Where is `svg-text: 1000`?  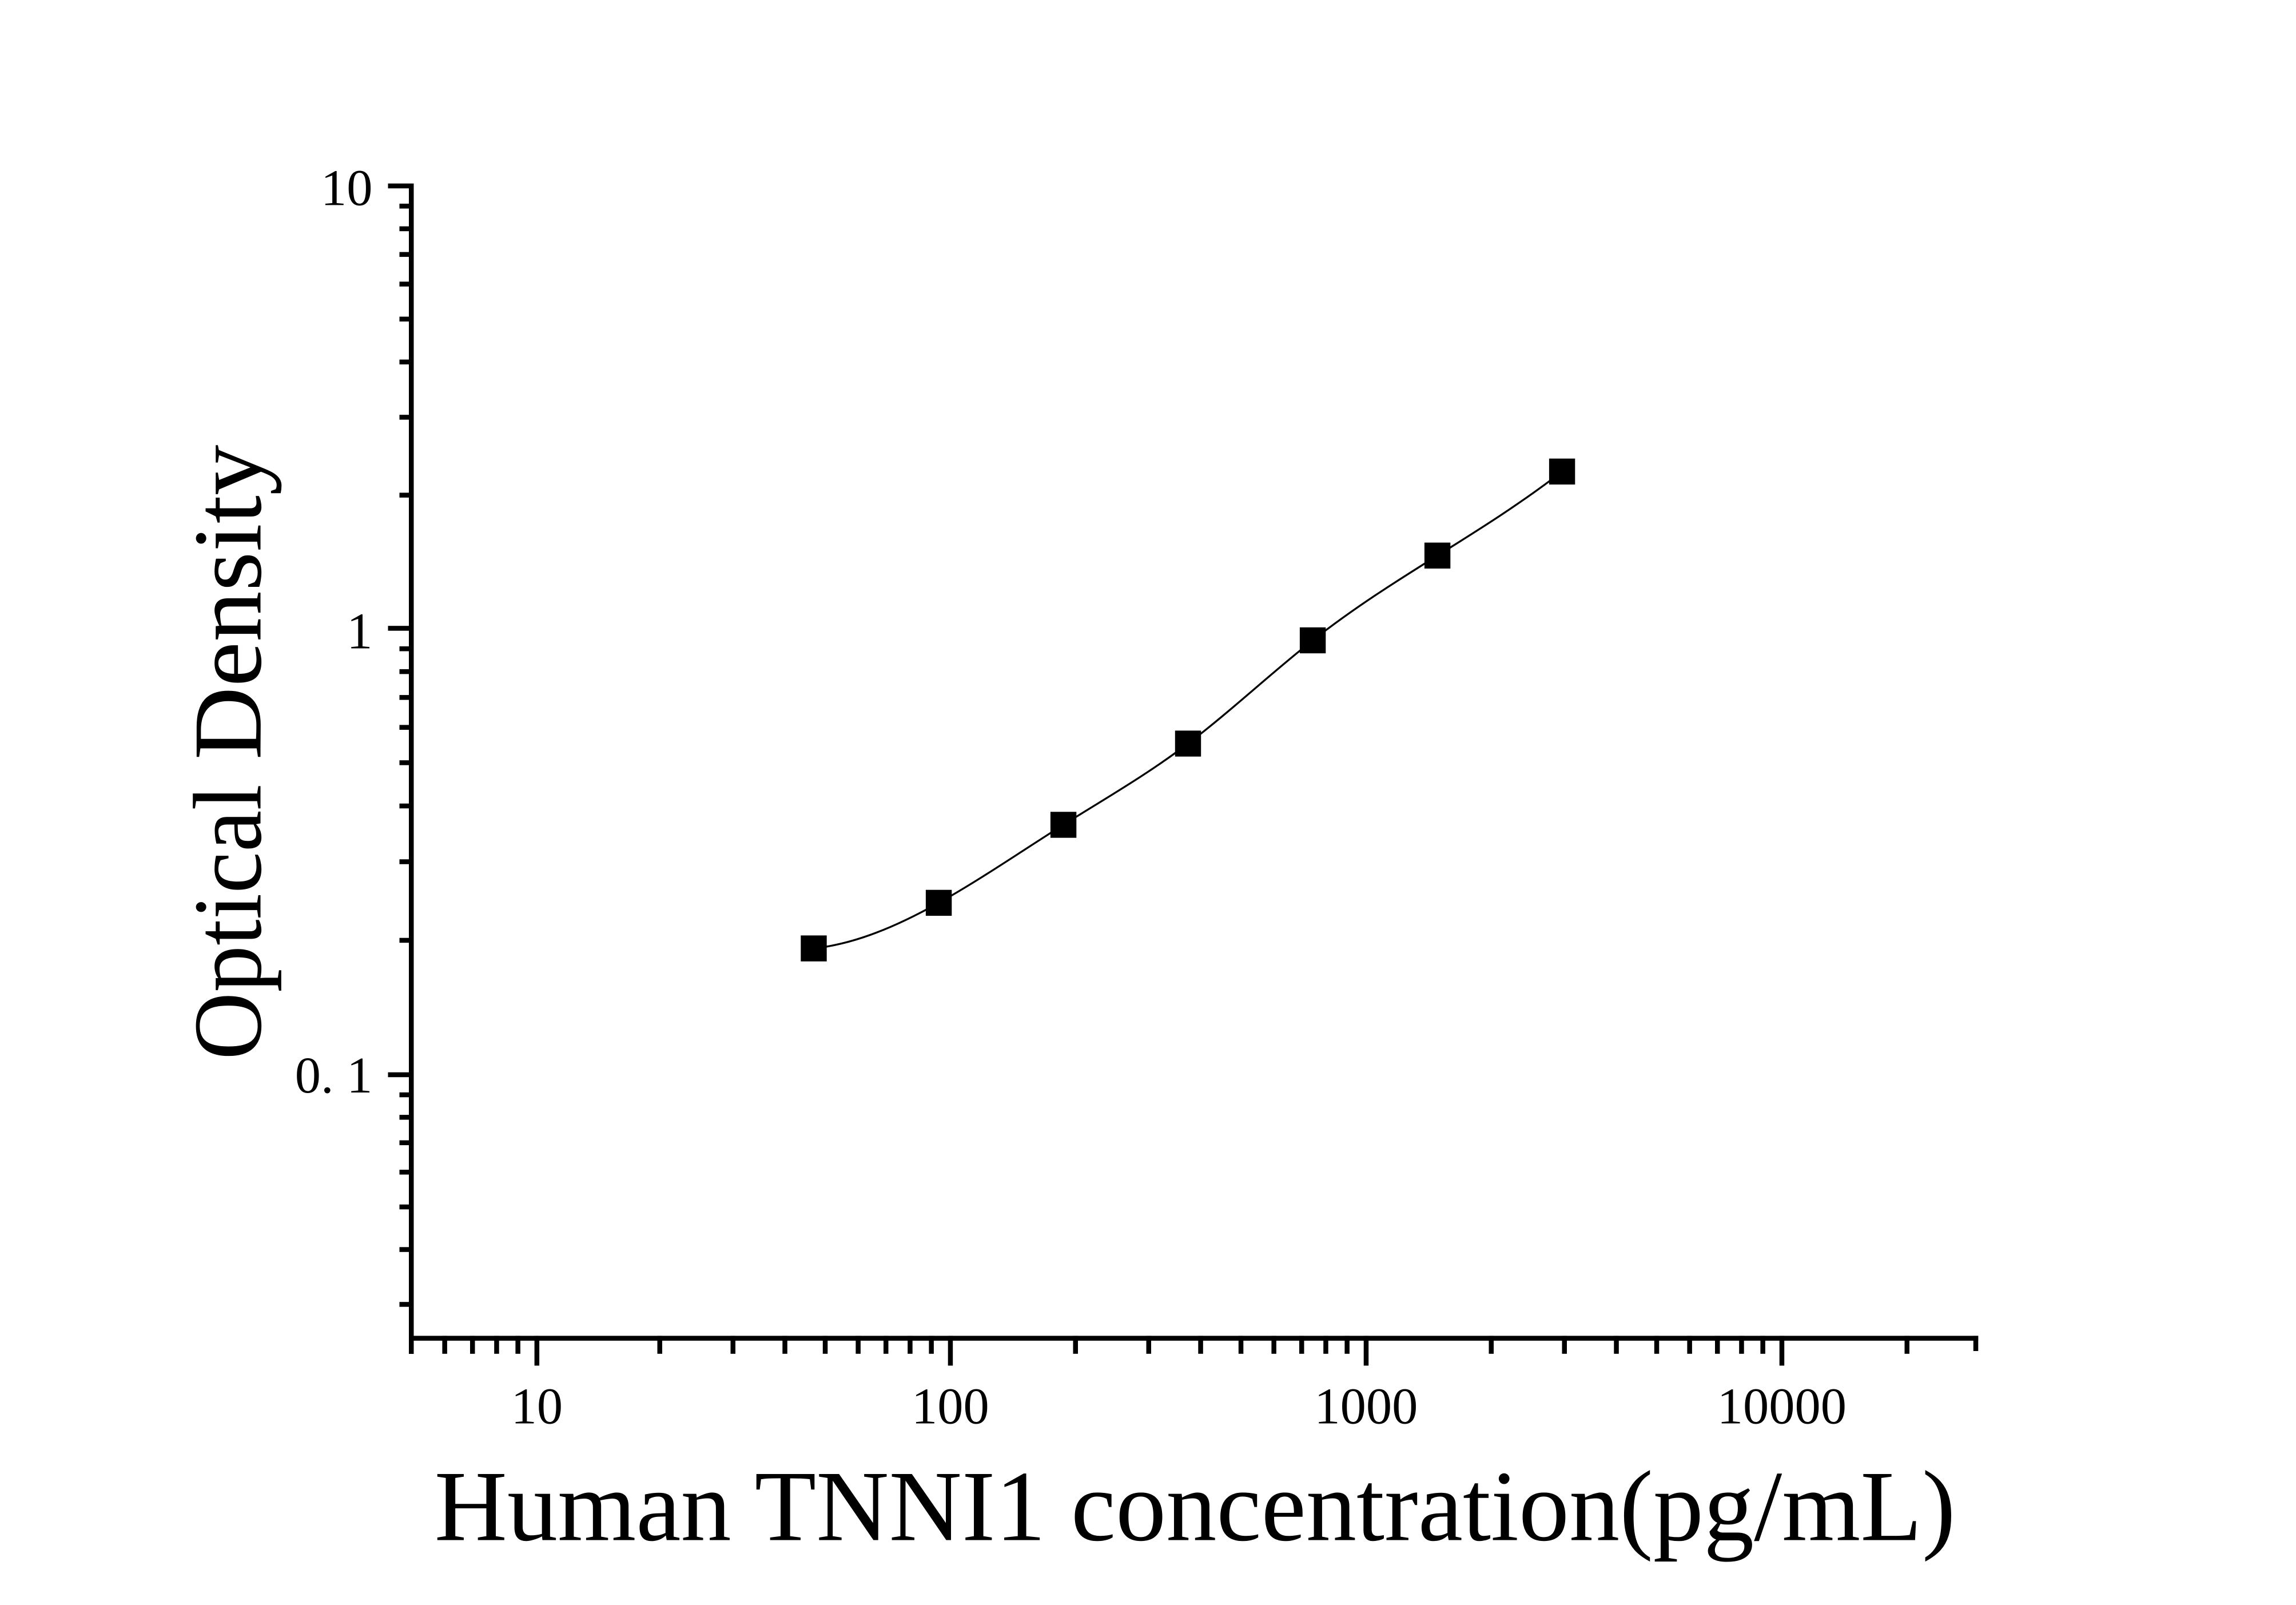 svg-text: 1000 is located at coordinates (1366, 1406).